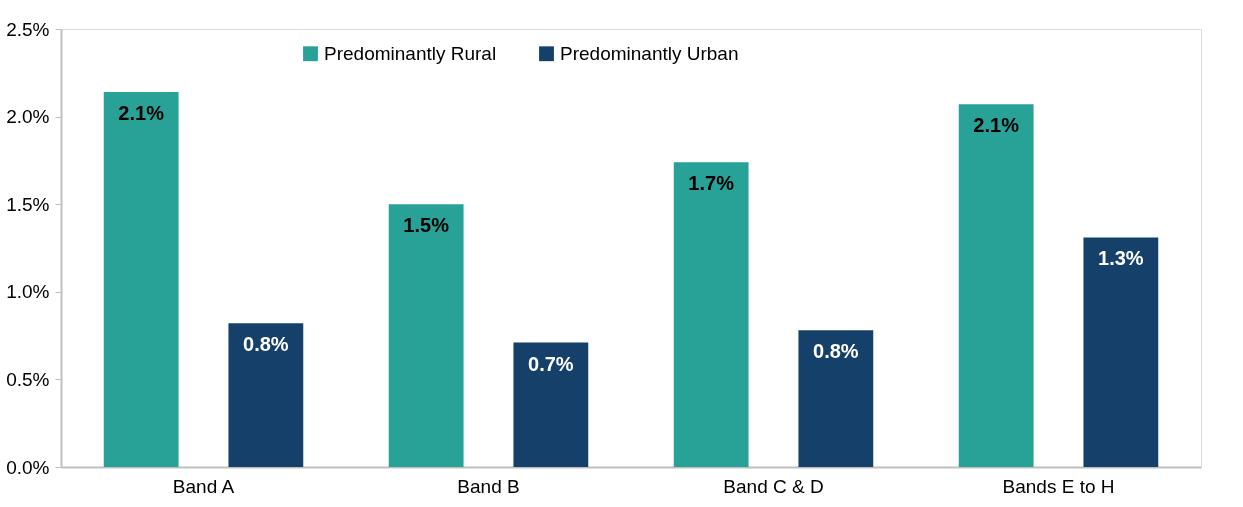 This screenshot has height=507, width=1243. Describe the element at coordinates (28, 117) in the screenshot. I see `y-tick-label: 2.0%` at that location.